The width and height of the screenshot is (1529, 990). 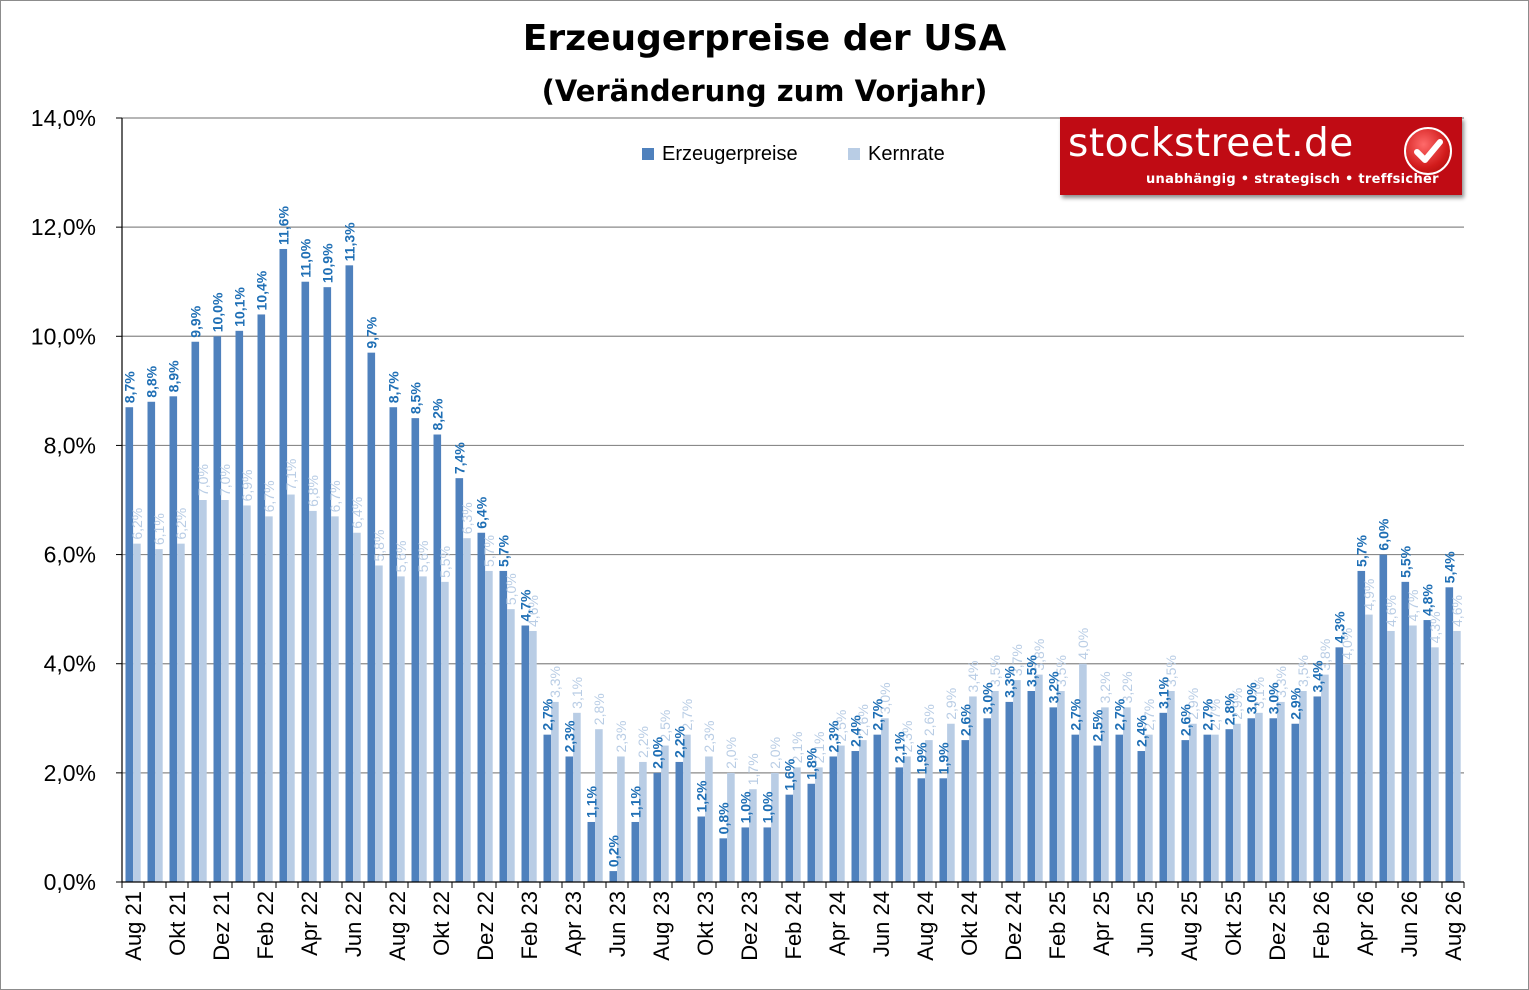 I want to click on x-tick-label: Dez 21, so click(x=221, y=926).